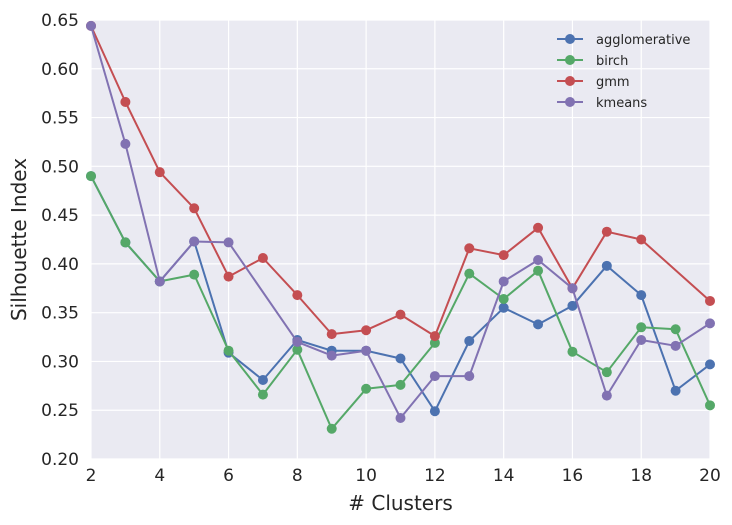  What do you see at coordinates (641, 476) in the screenshot?
I see `x-tick-label: 18` at bounding box center [641, 476].